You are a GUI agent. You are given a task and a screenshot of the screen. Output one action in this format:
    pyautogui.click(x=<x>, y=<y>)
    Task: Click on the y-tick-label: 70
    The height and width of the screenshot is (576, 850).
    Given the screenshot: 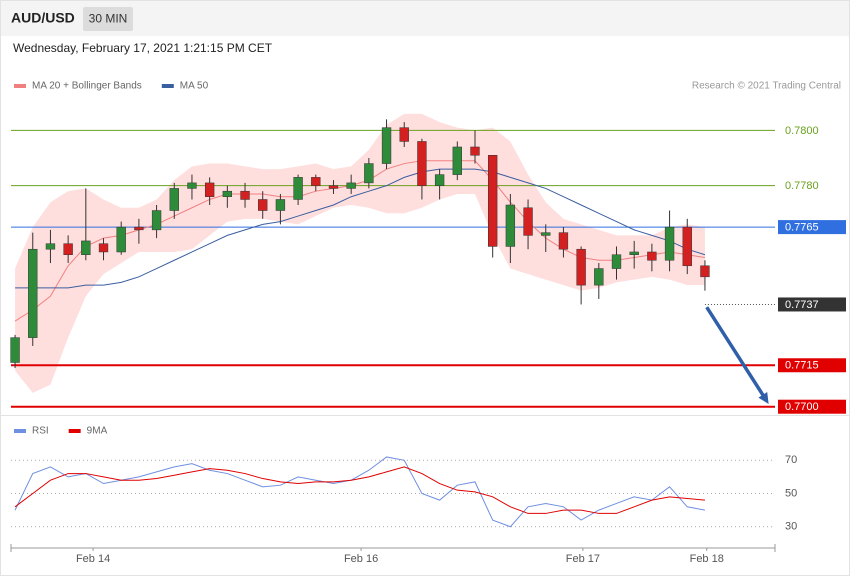 What is the action you would take?
    pyautogui.click(x=791, y=460)
    